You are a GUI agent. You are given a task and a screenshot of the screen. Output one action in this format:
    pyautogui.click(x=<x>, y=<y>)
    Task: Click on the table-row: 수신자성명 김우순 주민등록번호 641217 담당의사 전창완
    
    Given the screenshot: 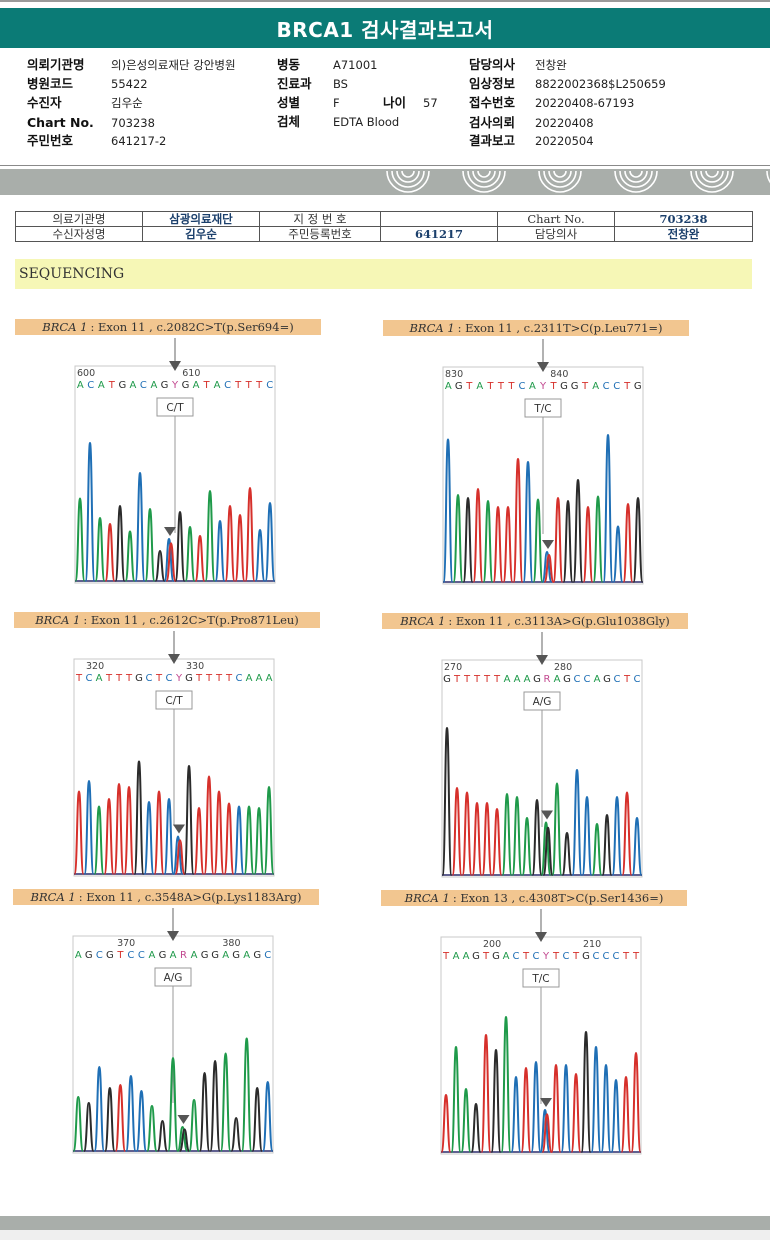 What is the action you would take?
    pyautogui.click(x=384, y=234)
    